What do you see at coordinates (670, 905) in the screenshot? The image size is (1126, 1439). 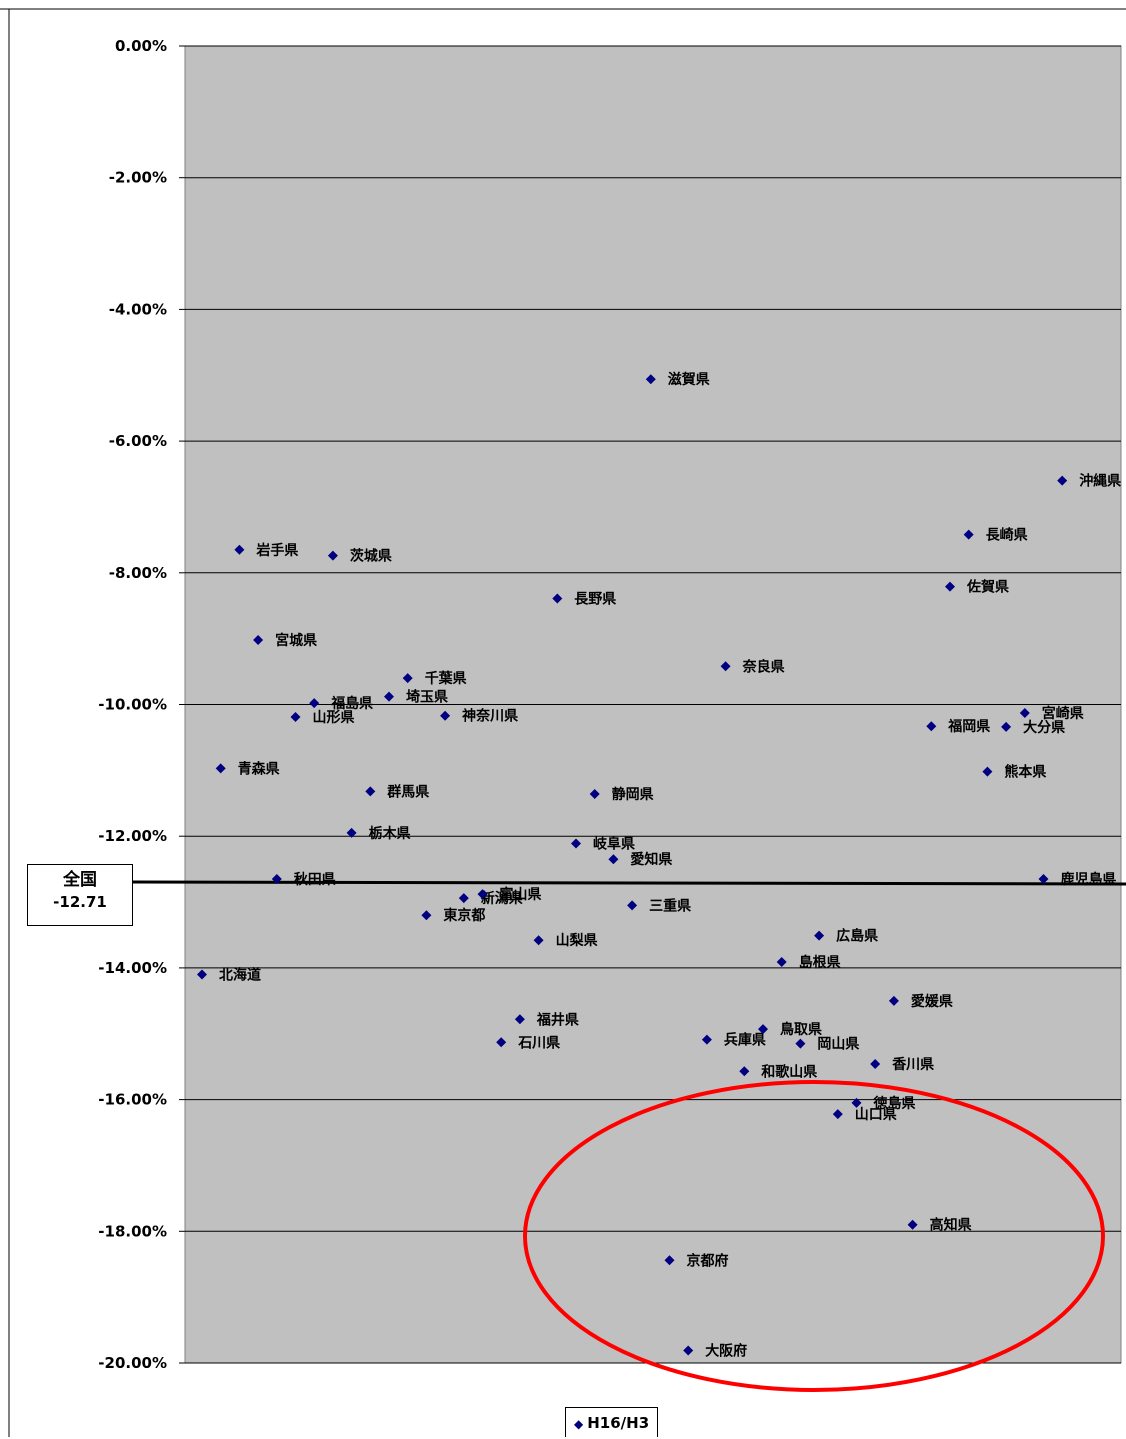 I see `data-point-label: 三重県` at bounding box center [670, 905].